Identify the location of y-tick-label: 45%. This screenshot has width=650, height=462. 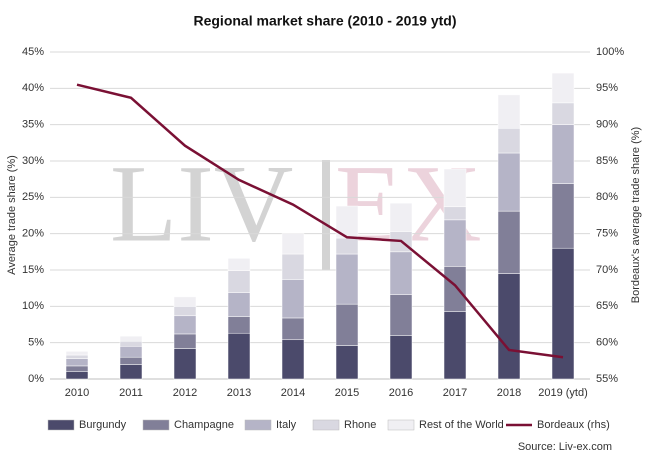
(33, 52).